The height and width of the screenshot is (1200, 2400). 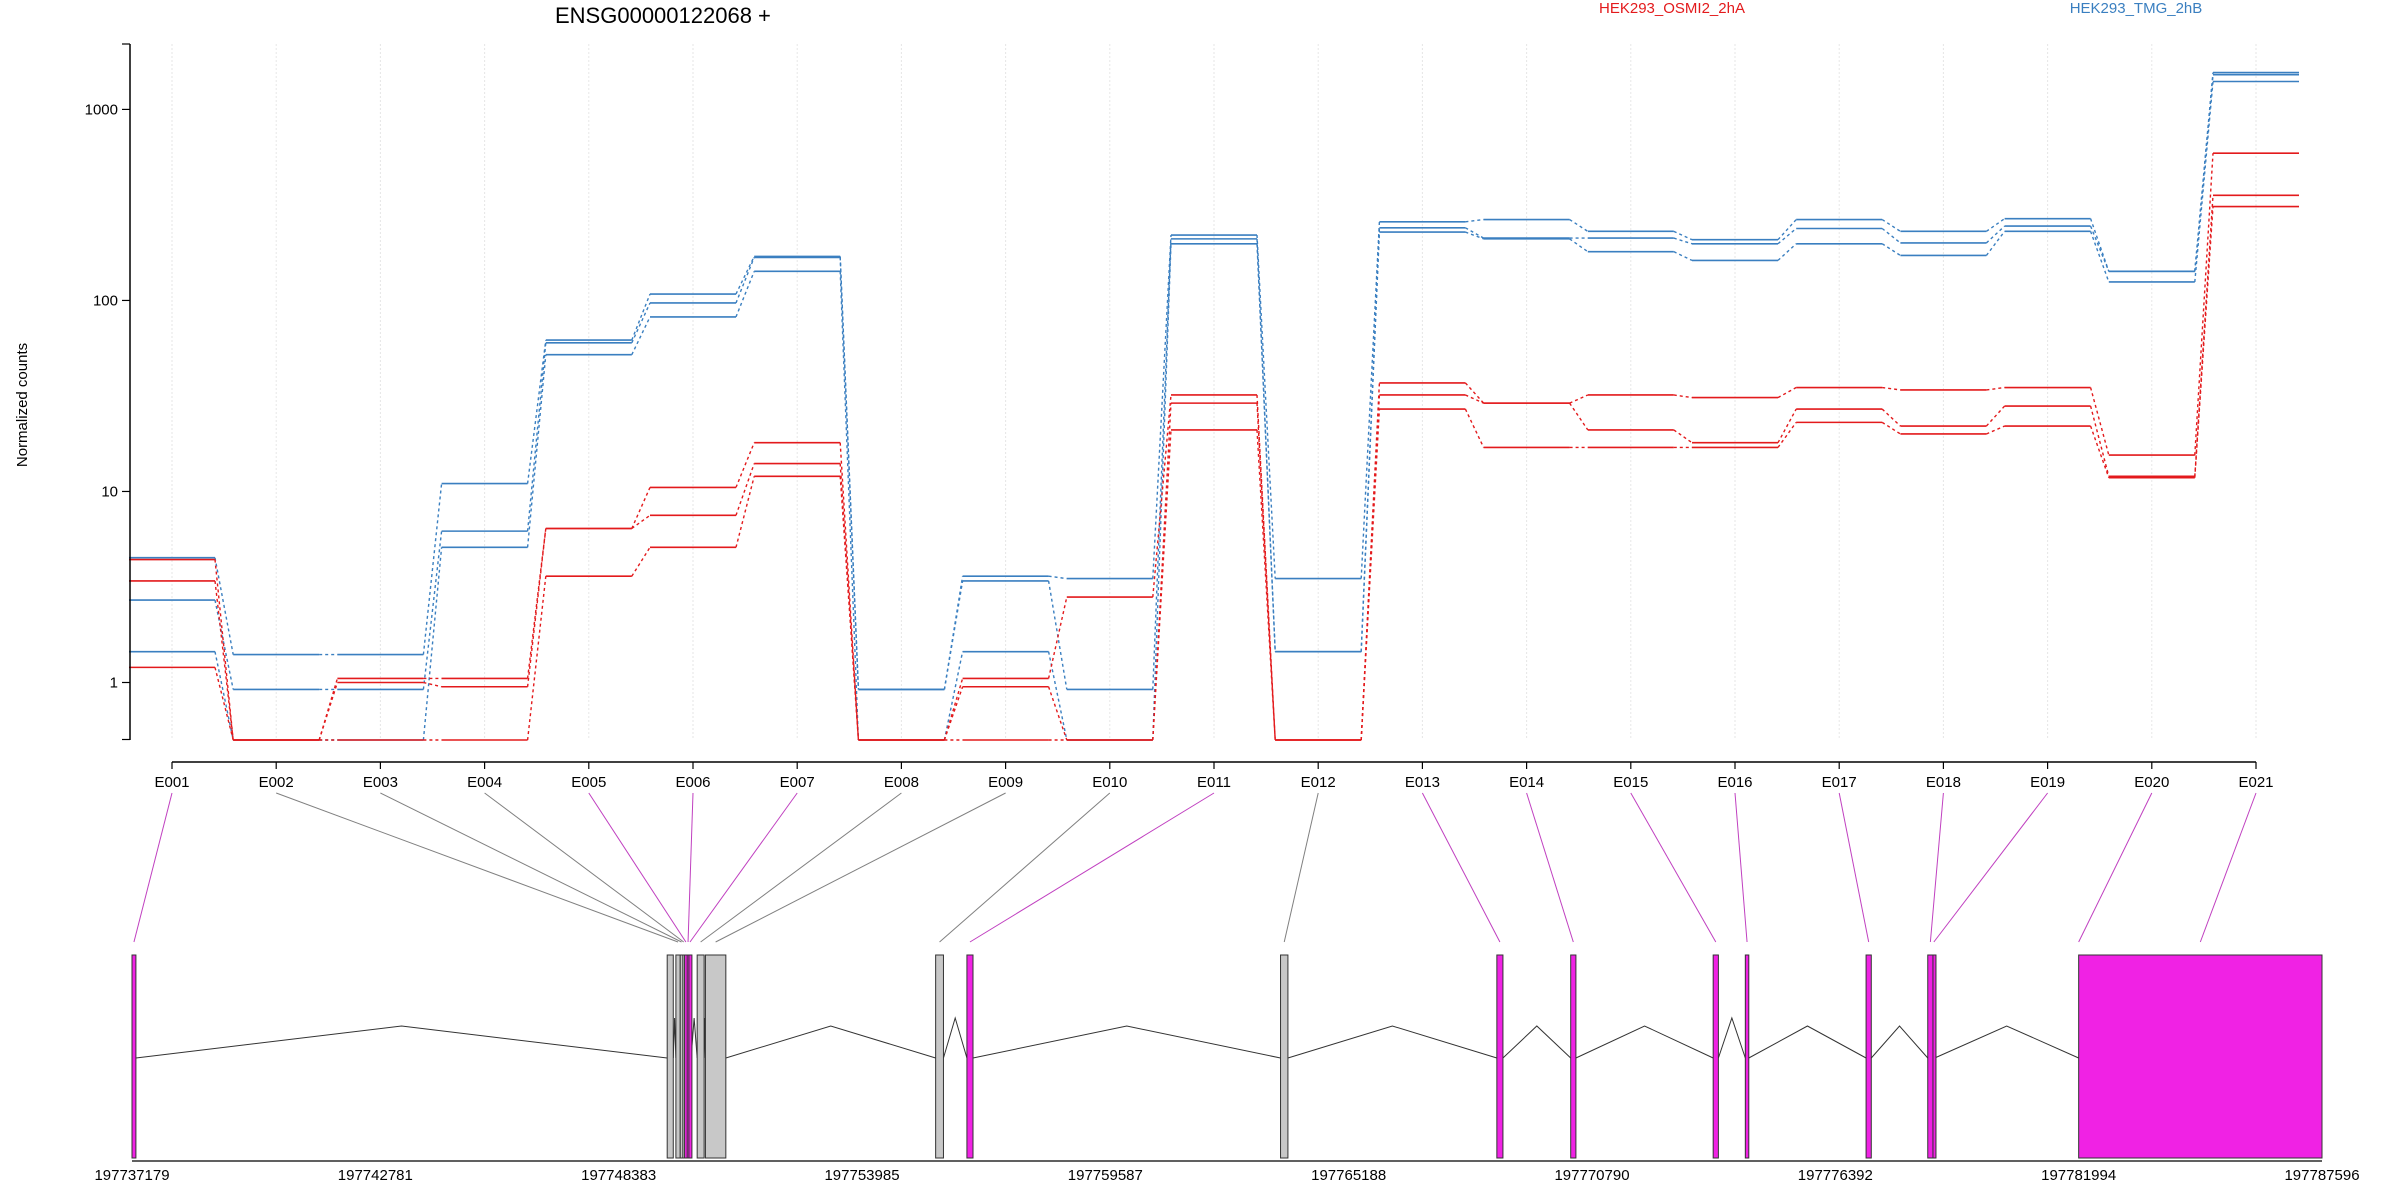 What do you see at coordinates (1591, 1175) in the screenshot?
I see `coordinate-tick-label: 197770790` at bounding box center [1591, 1175].